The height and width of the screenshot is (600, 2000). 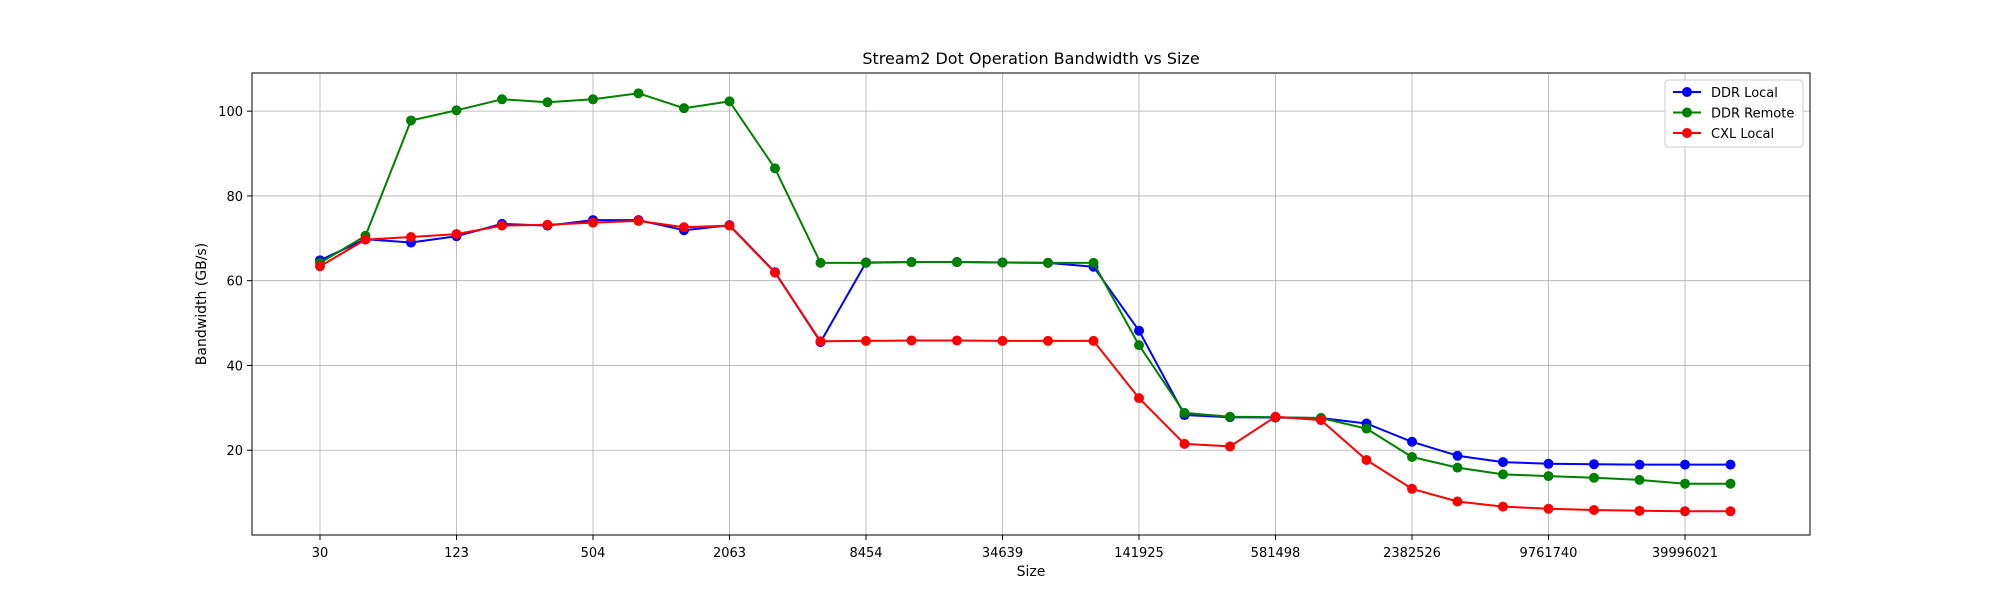 I want to click on y-tick-label: 20, so click(x=234, y=451).